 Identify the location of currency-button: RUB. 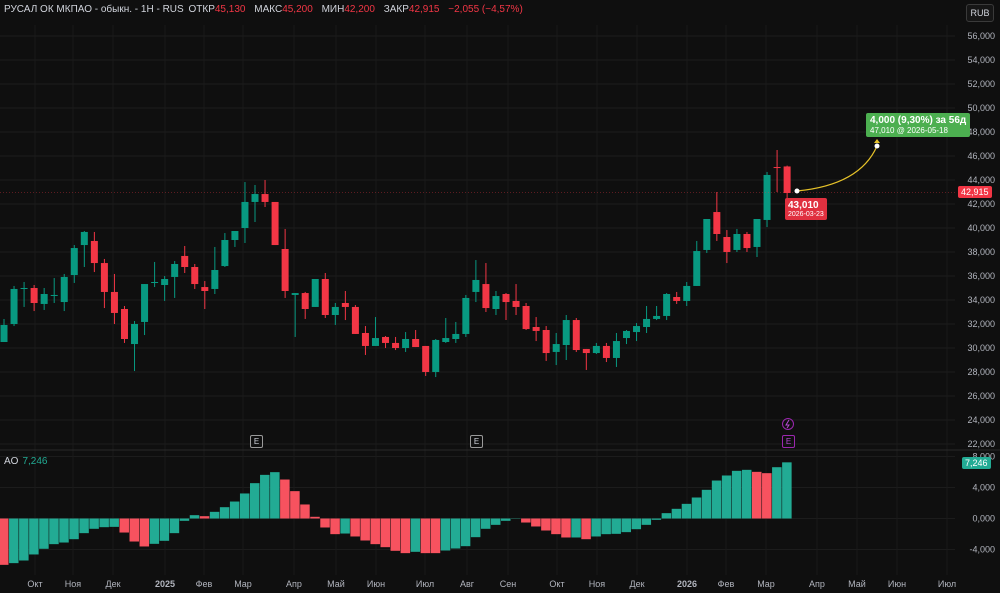
(980, 13).